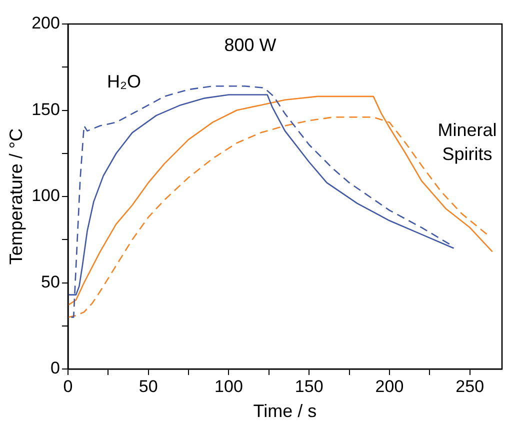 The image size is (506, 429). Describe the element at coordinates (470, 386) in the screenshot. I see `x-tick-label: 250` at that location.